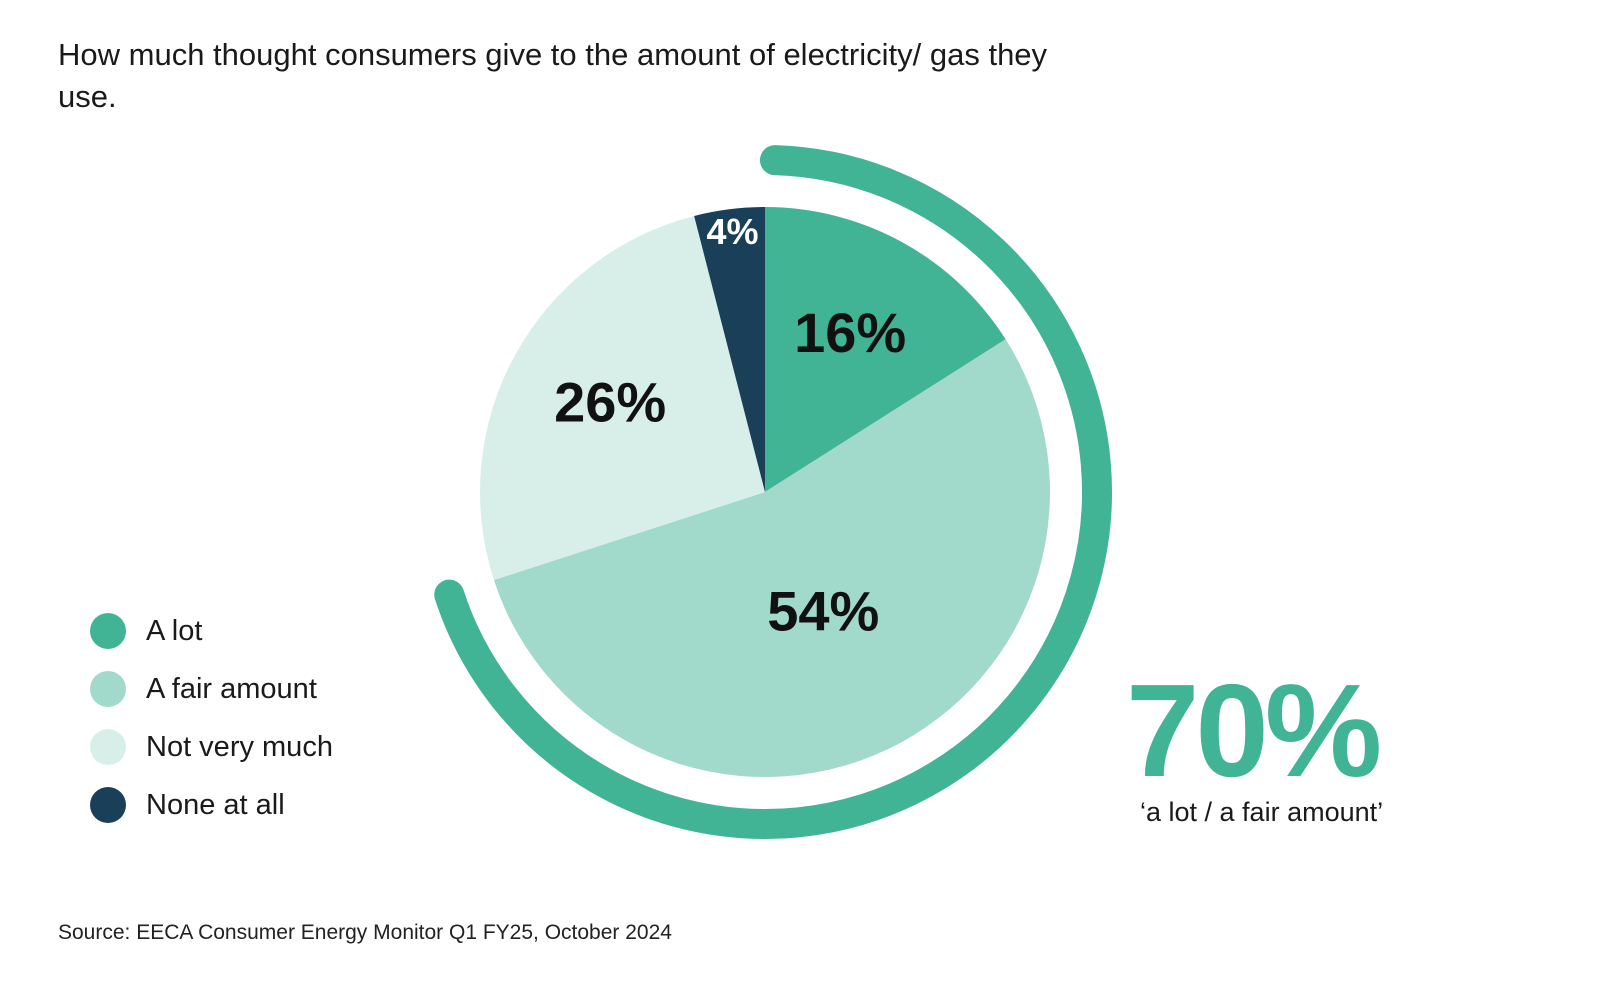 This screenshot has width=1600, height=1000. What do you see at coordinates (108, 805) in the screenshot?
I see `legend-swatch-none-at-all` at bounding box center [108, 805].